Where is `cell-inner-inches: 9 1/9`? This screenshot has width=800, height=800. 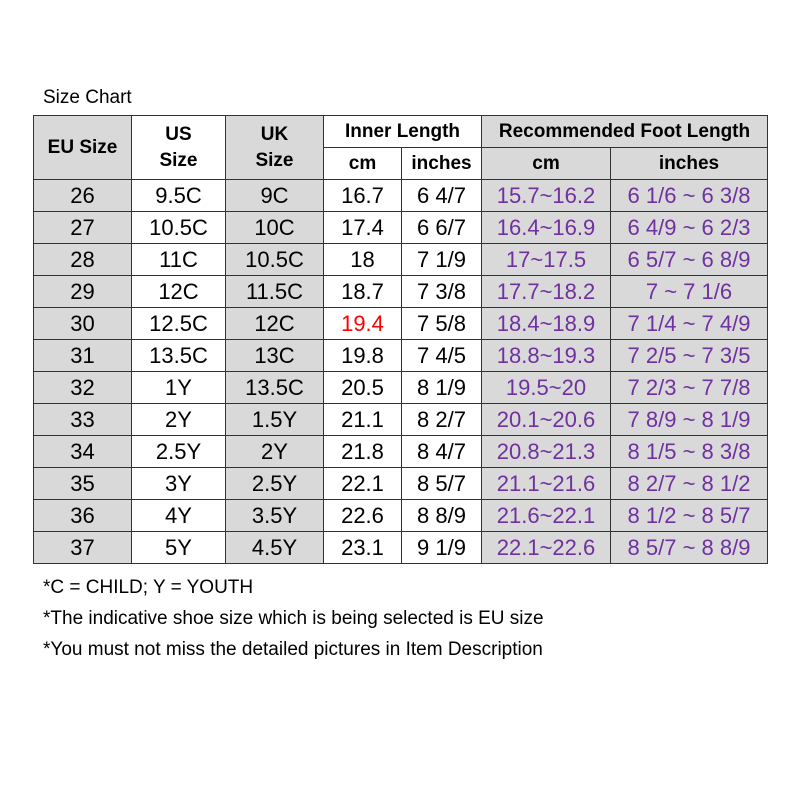 cell-inner-inches: 9 1/9 is located at coordinates (441, 547).